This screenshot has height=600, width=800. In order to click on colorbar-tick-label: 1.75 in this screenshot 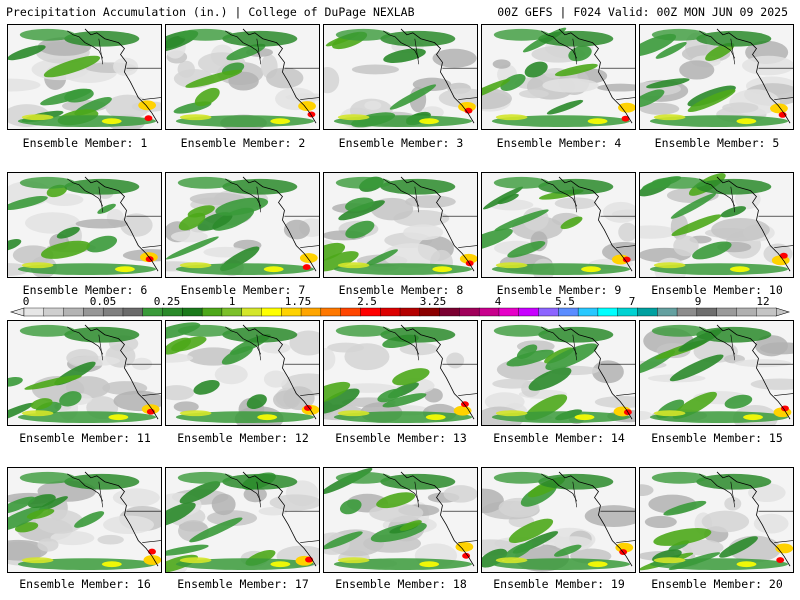, I will do `click(298, 302)`.